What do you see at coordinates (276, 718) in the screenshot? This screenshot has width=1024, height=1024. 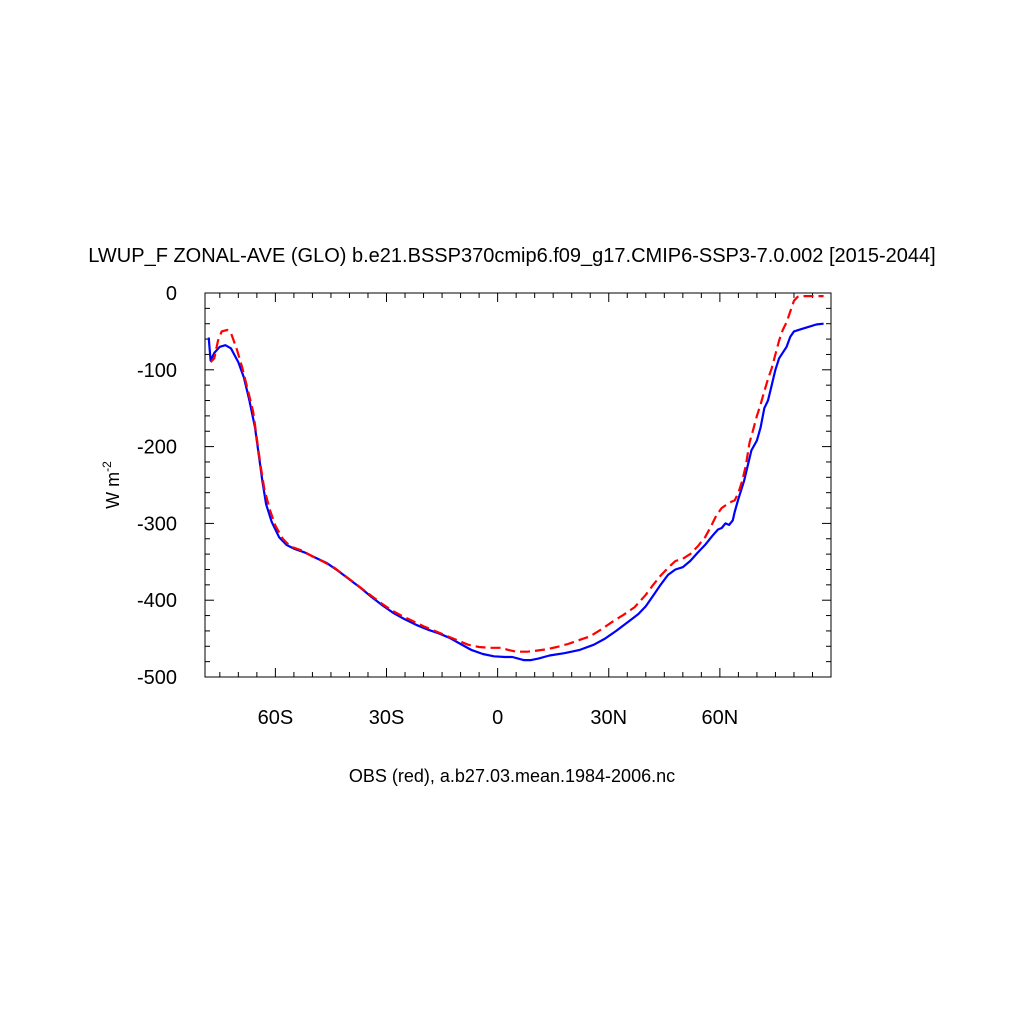 I see `x-tick-label: 60S` at bounding box center [276, 718].